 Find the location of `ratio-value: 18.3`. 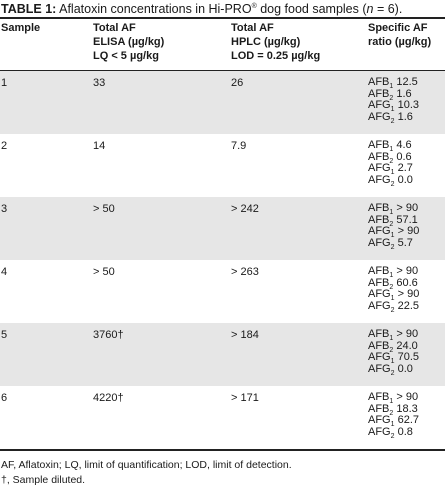

ratio-value: 18.3 is located at coordinates (407, 408).